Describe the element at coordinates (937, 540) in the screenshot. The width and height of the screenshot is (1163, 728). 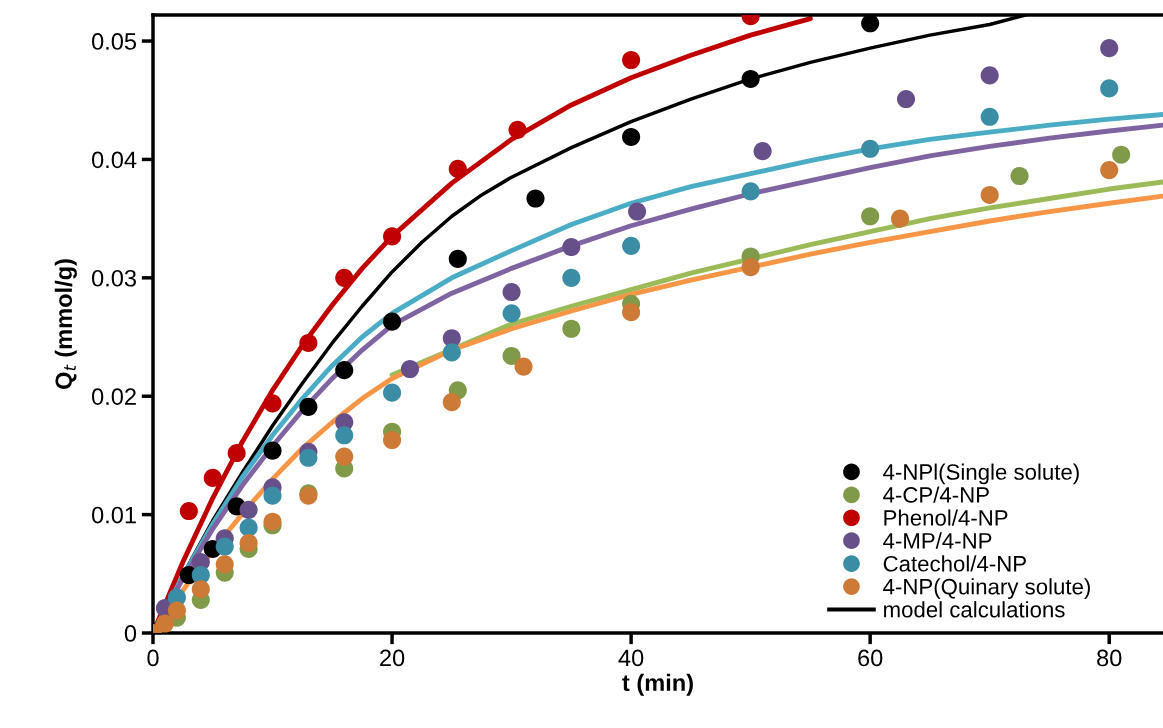
I see `legend-label: 4-MP/4-NP` at that location.